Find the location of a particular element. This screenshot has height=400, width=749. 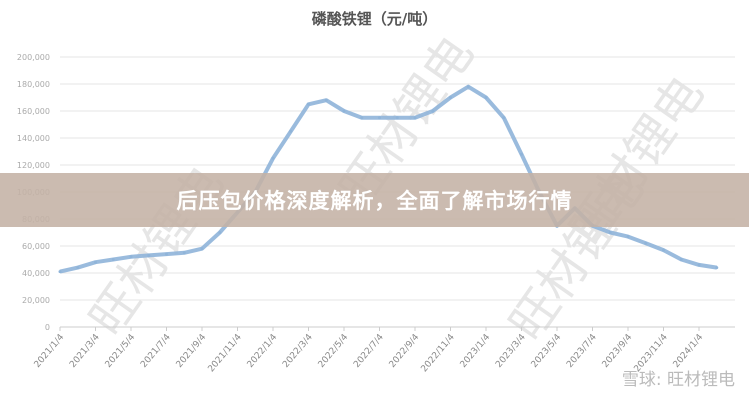

x-tick-label: 2022/3/4 is located at coordinates (298, 351).